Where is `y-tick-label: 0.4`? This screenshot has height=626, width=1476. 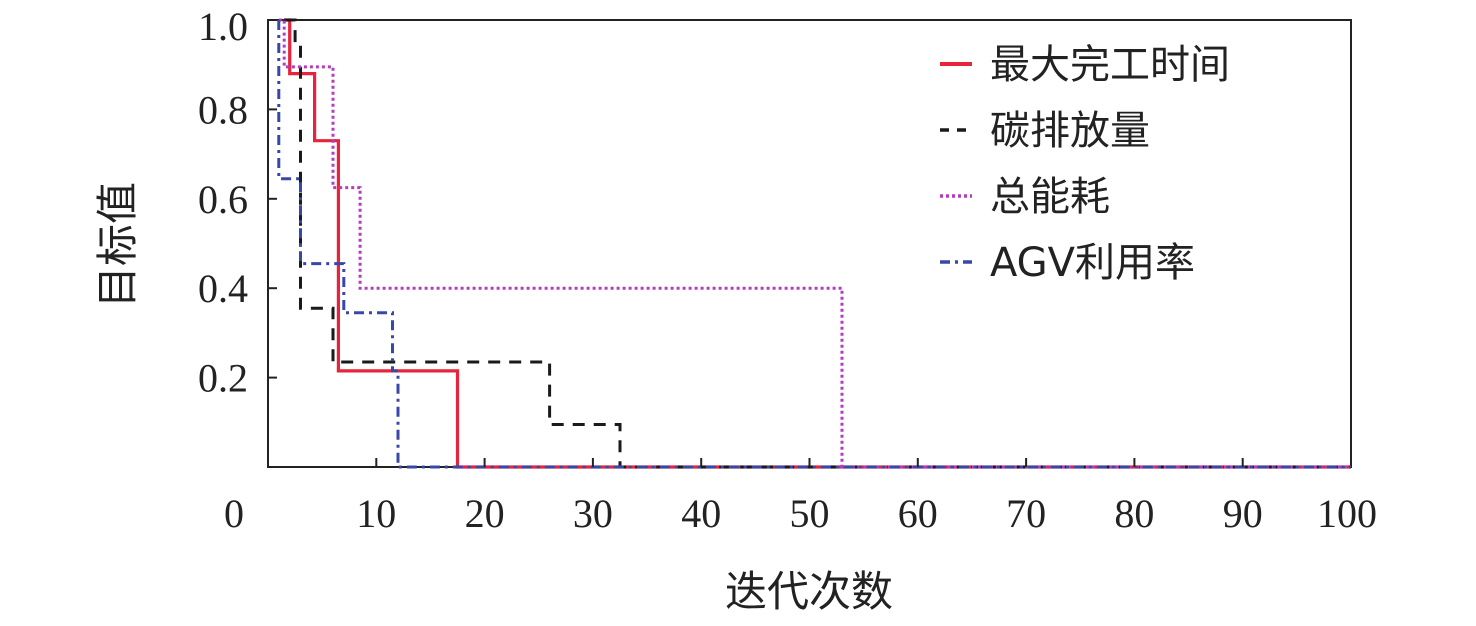 y-tick-label: 0.4 is located at coordinates (223, 288).